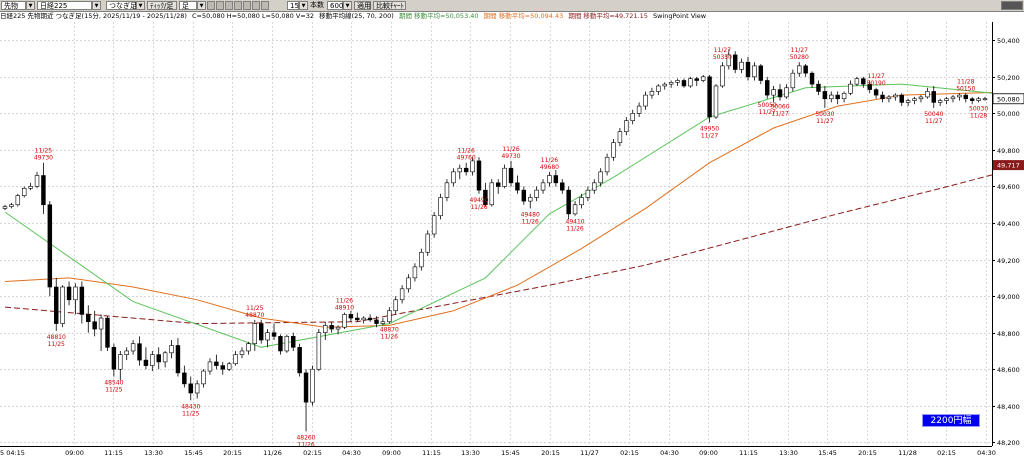  What do you see at coordinates (709, 129) in the screenshot?
I see `swing-point-price: 49950` at bounding box center [709, 129].